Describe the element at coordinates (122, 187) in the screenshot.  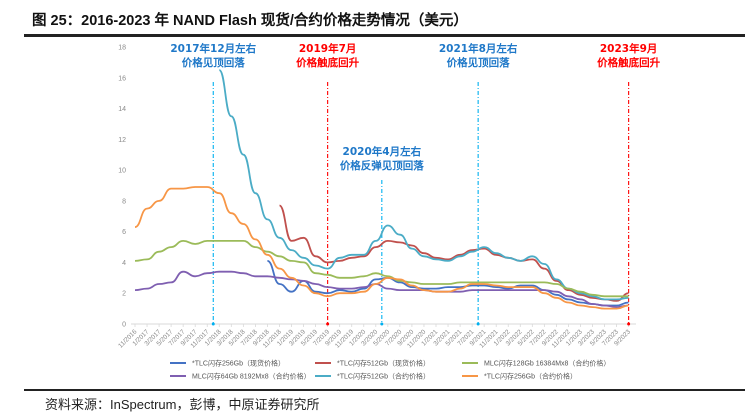
I see `y-axis: 0 2 4 6 8 10 12 14 16 18` at that location.